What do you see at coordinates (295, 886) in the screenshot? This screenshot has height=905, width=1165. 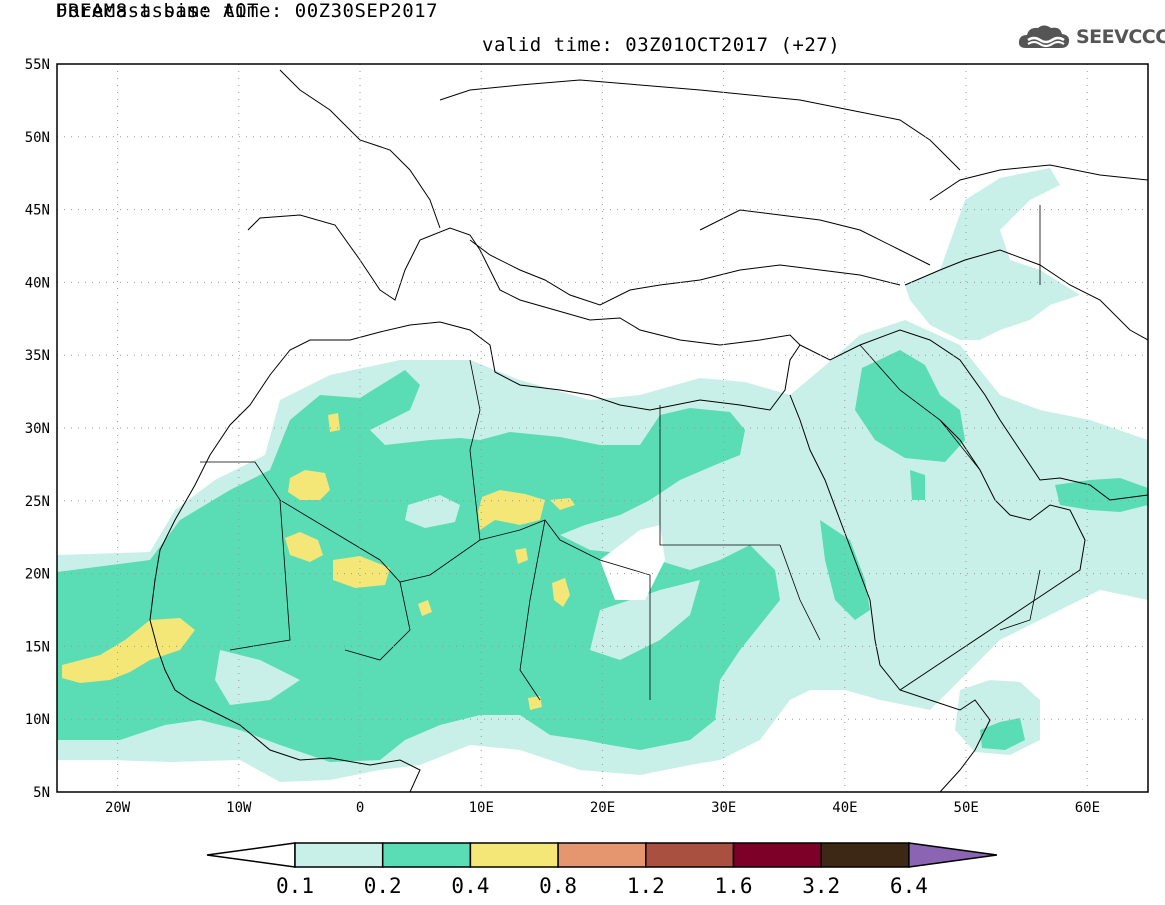 I see `legend-level-label: 0.1` at bounding box center [295, 886].